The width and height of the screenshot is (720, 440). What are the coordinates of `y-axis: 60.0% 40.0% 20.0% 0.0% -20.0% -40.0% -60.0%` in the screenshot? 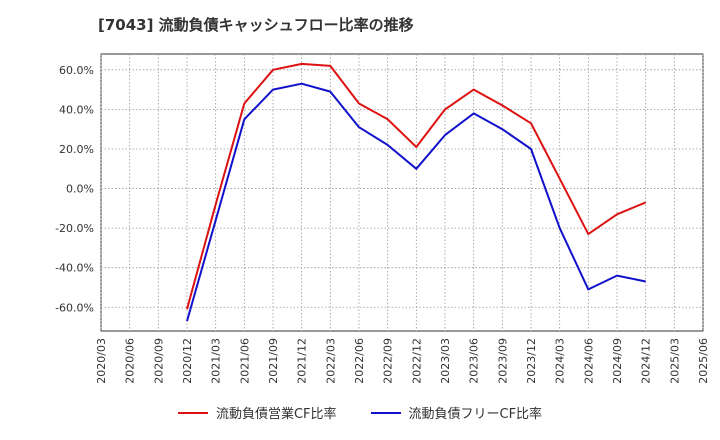 It's located at (74, 189).